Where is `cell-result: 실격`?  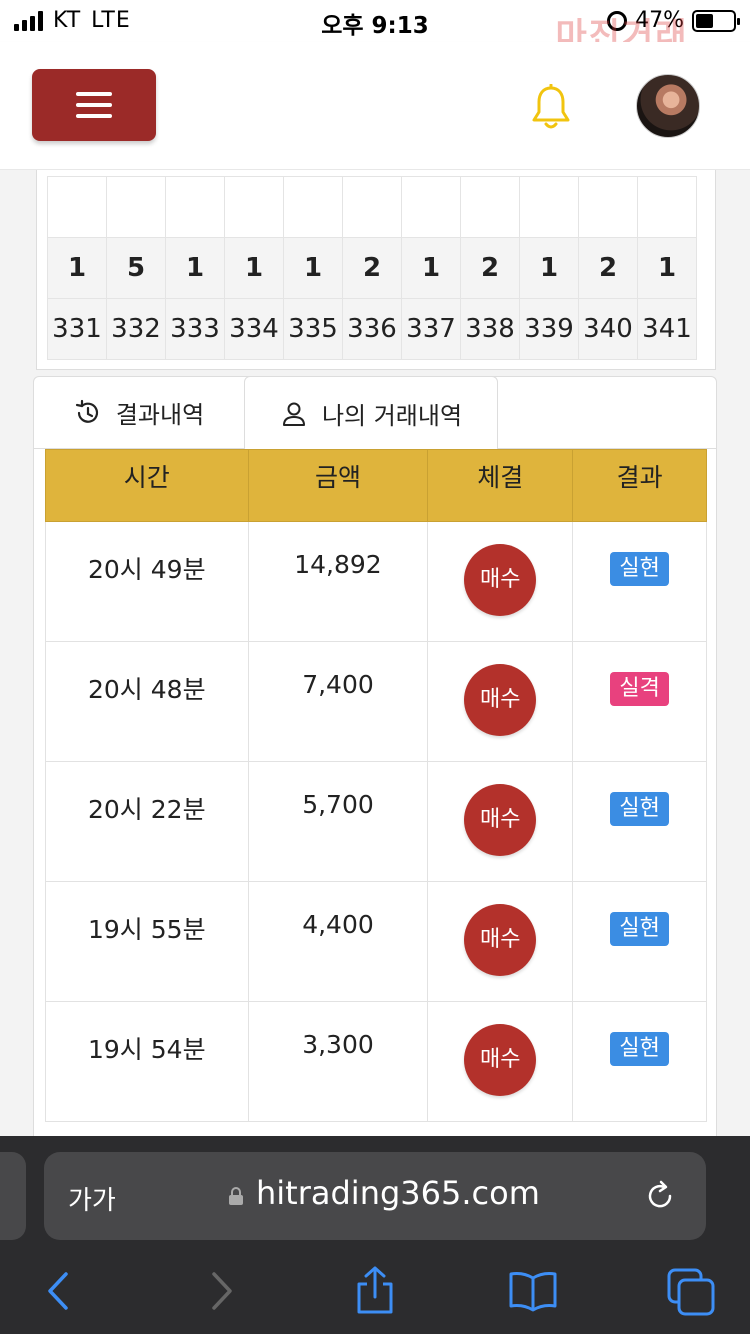
cell-result: 실격 is located at coordinates (639, 701).